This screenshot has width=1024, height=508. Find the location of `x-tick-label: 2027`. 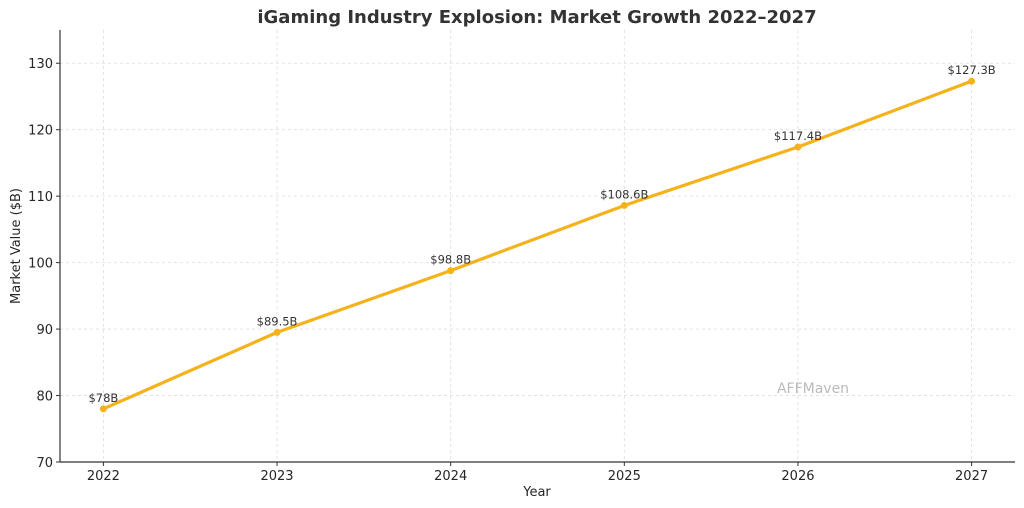

x-tick-label: 2027 is located at coordinates (971, 476).